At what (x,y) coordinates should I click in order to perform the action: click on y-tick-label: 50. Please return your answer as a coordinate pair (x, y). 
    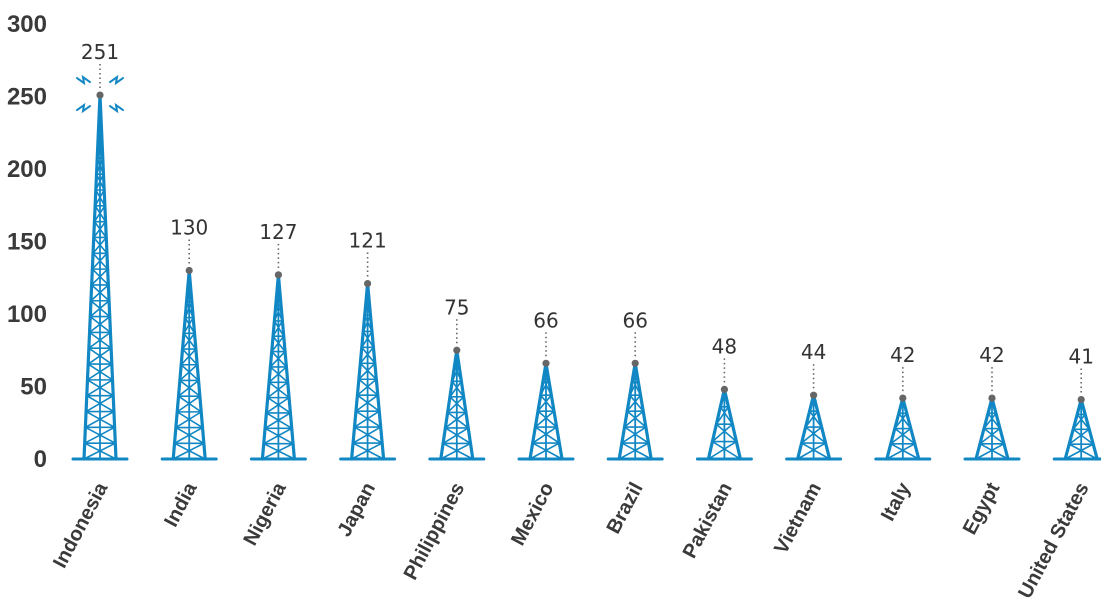
    Looking at the image, I should click on (33, 387).